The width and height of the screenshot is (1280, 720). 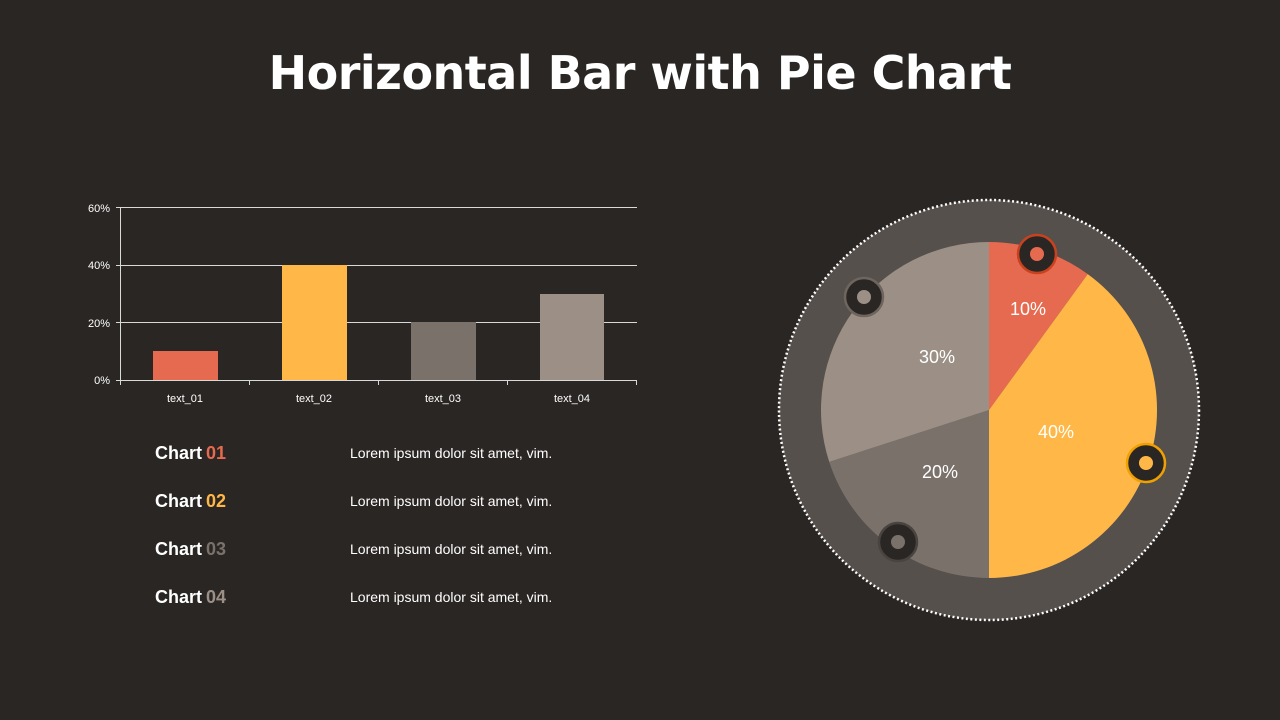 I want to click on y-tick-label: 0%, so click(x=102, y=381).